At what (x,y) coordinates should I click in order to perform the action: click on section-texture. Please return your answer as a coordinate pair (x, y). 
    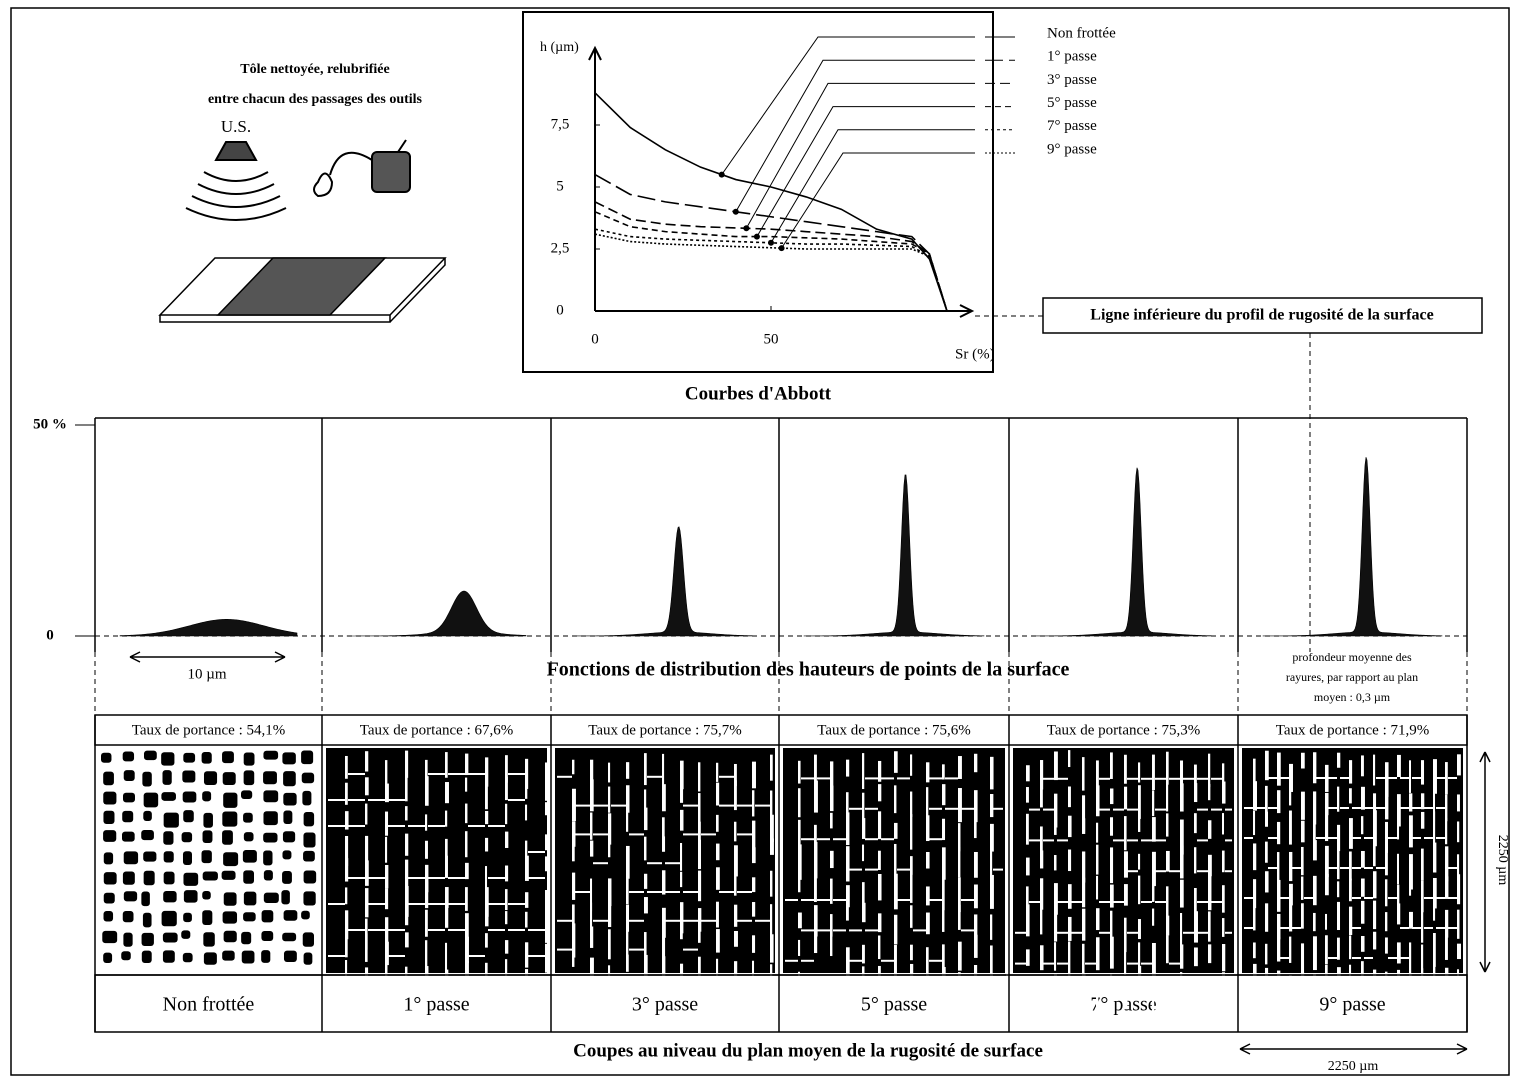
    Looking at the image, I should click on (1126, 881).